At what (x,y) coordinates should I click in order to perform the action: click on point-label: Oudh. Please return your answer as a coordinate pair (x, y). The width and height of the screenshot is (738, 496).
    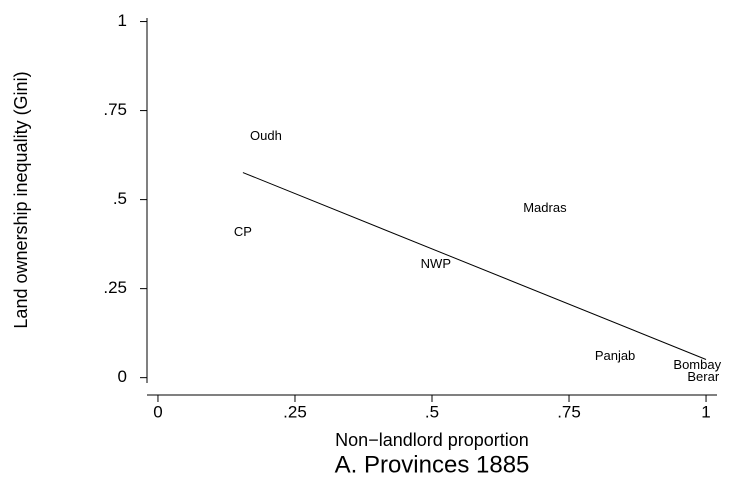
    Looking at the image, I should click on (266, 135).